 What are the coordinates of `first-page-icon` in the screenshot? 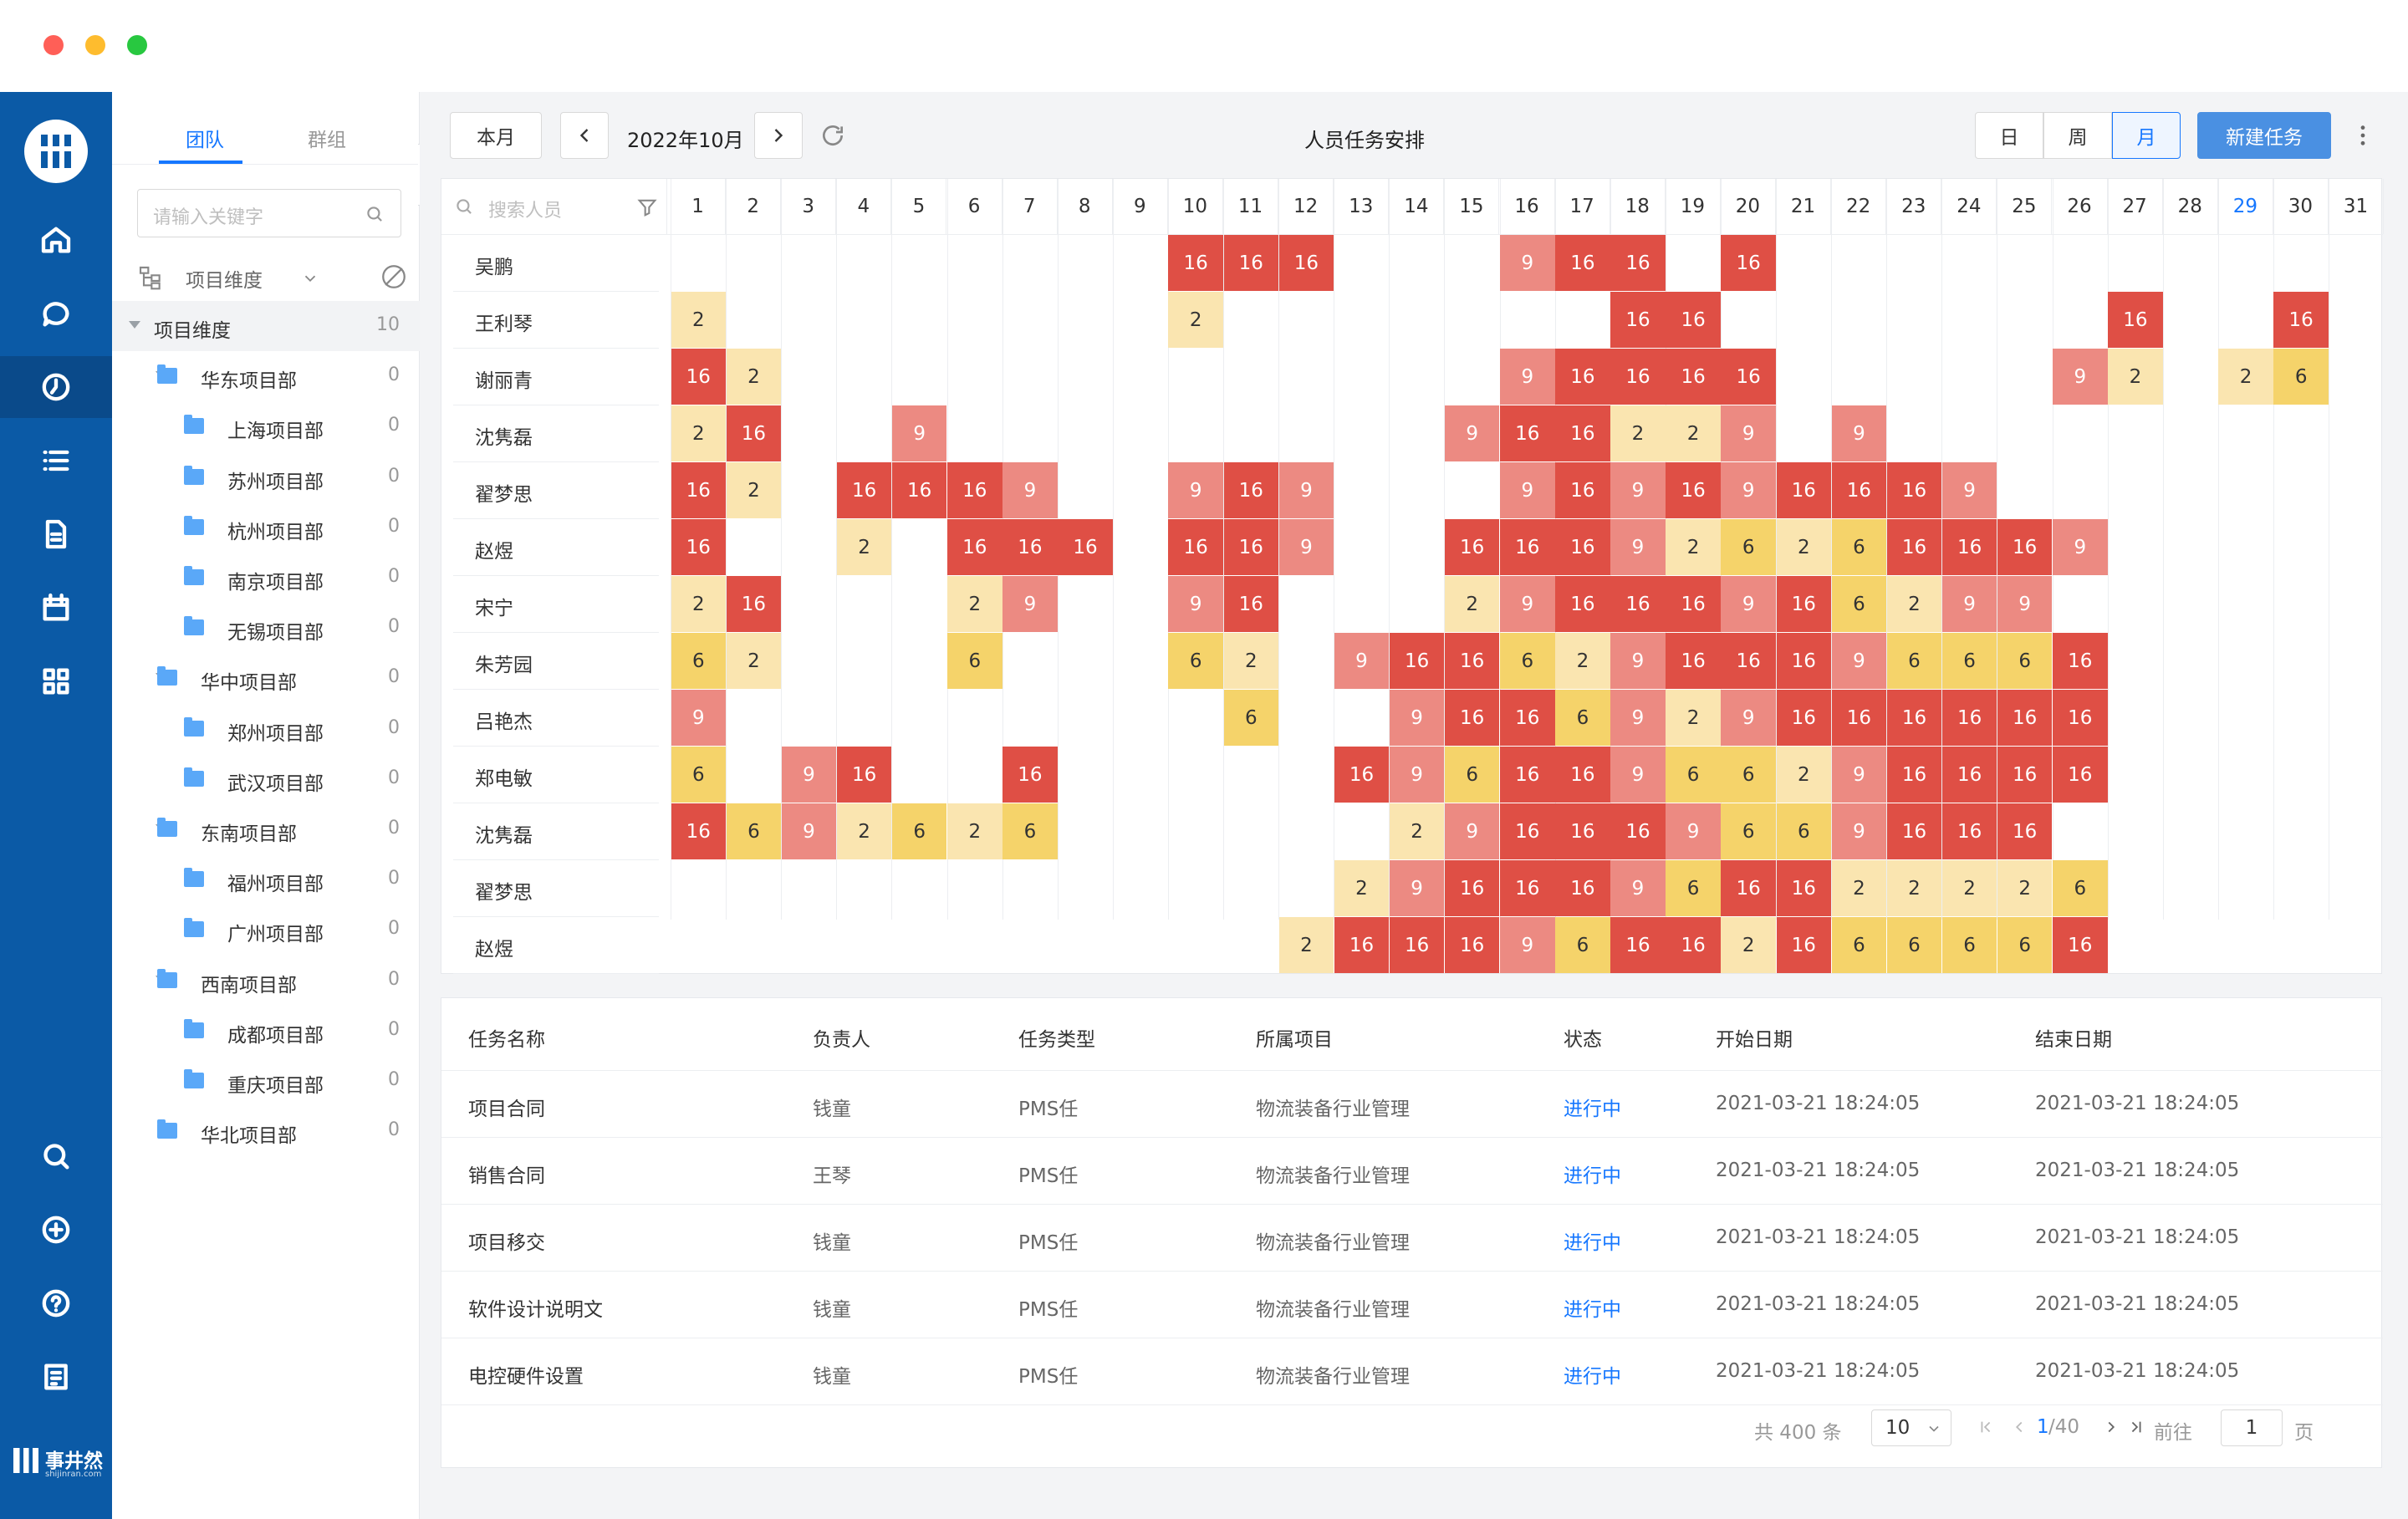 It's located at (1986, 1427).